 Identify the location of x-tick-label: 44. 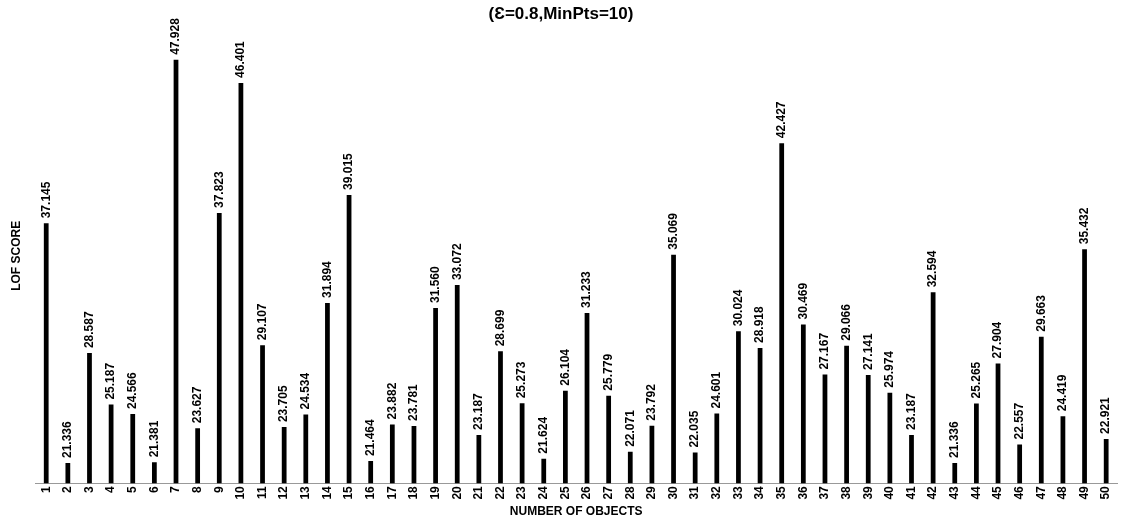
(975, 492).